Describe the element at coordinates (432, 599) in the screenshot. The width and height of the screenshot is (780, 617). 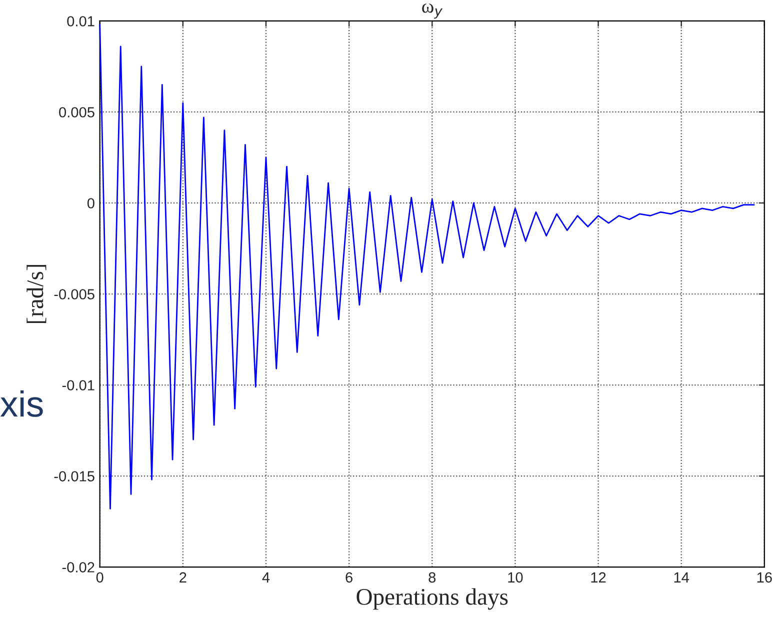
I see `x-axis-title: Operations days` at that location.